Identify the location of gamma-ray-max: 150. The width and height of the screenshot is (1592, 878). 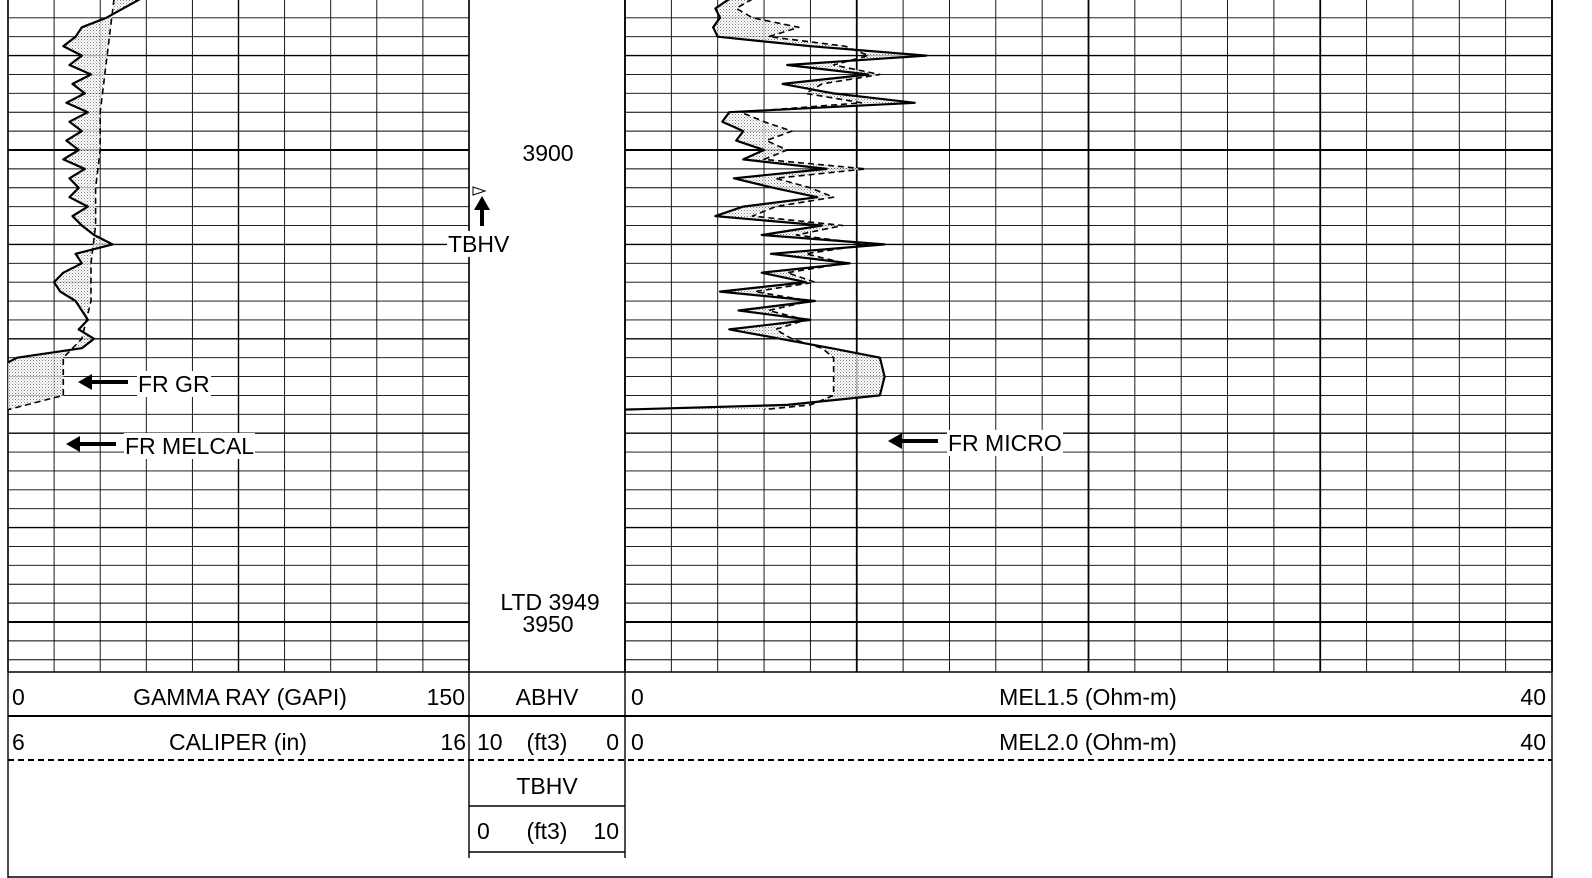
(445, 697).